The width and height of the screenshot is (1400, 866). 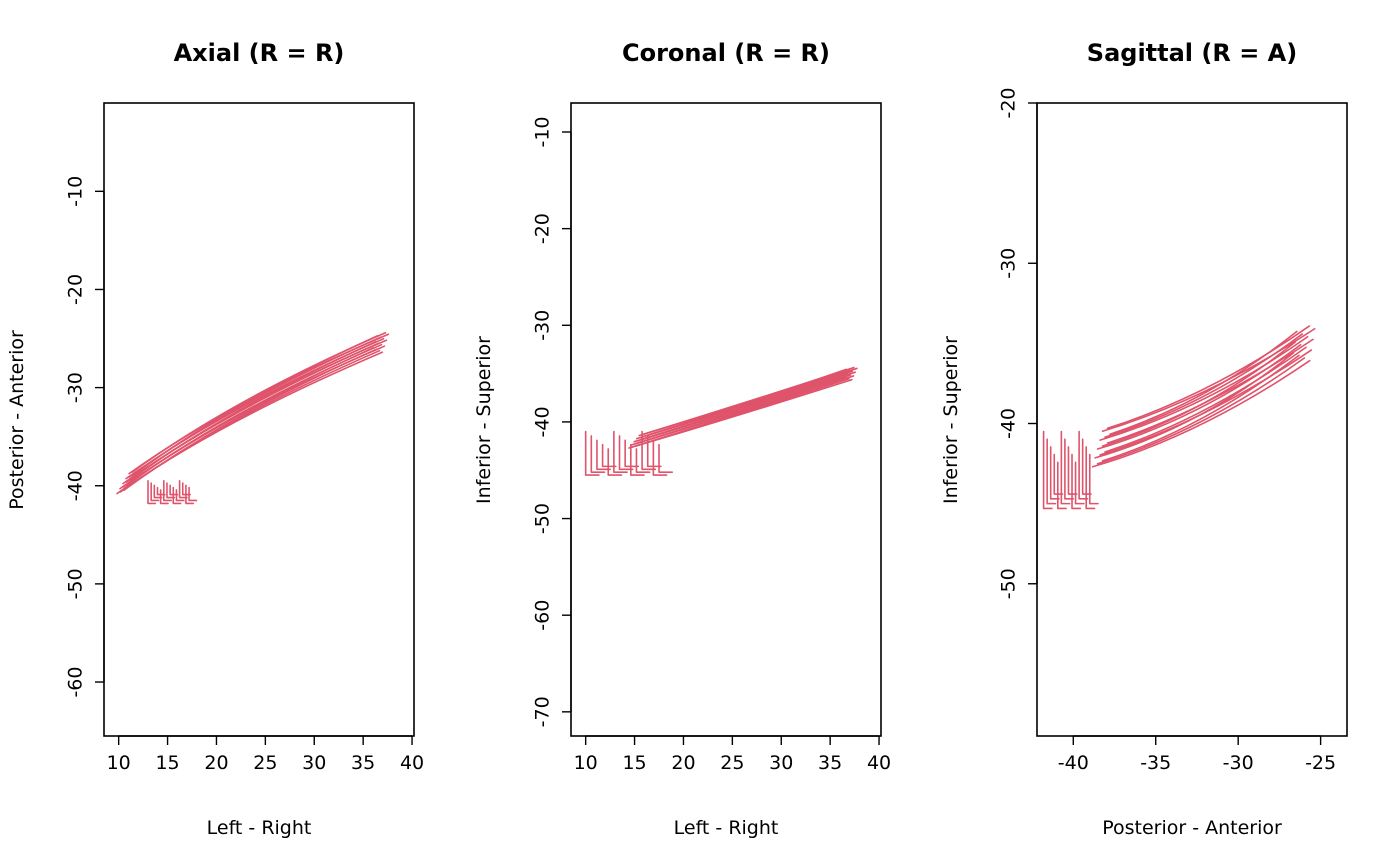 I want to click on coronal-x-tick-label: 40, so click(x=879, y=763).